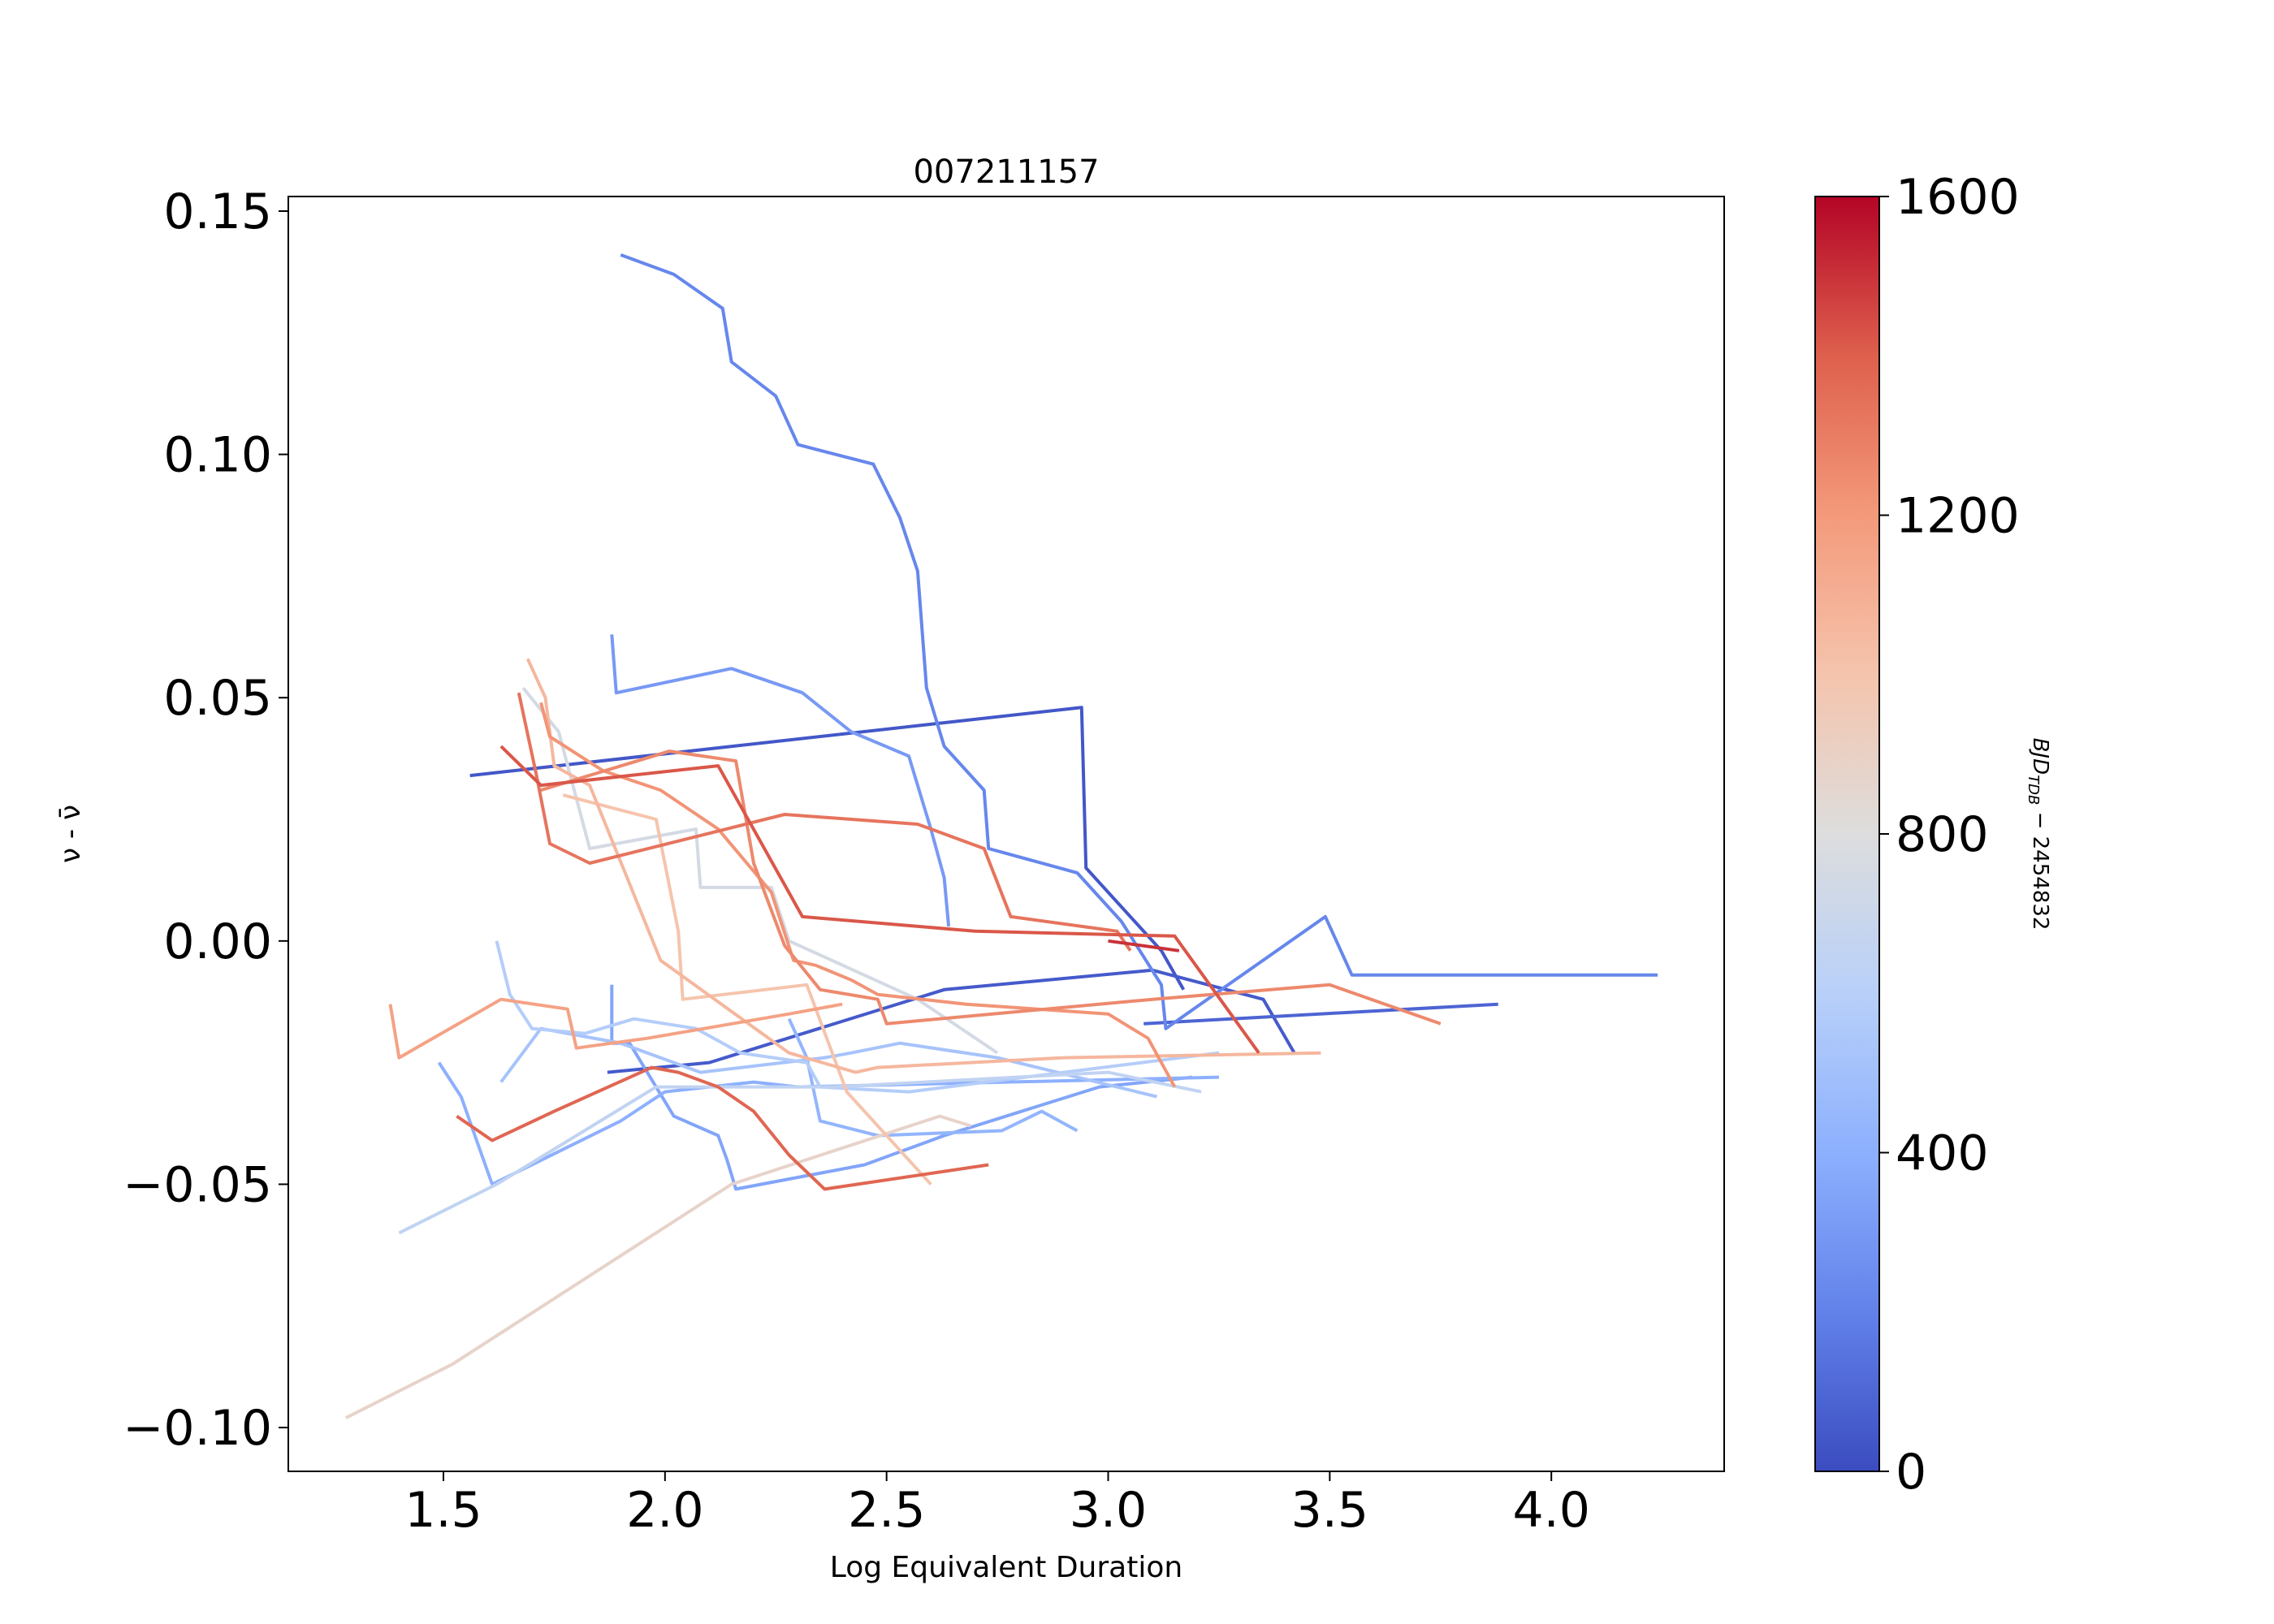 The image size is (2274, 1624). What do you see at coordinates (443, 1511) in the screenshot?
I see `x-tick-label: 1.5` at bounding box center [443, 1511].